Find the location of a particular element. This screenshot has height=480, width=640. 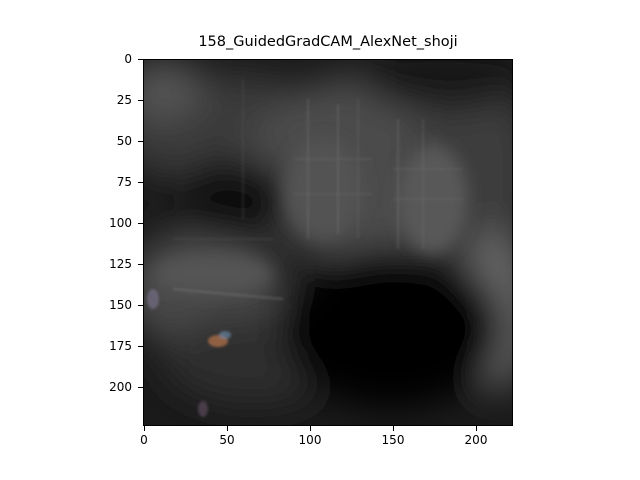

y-tick-label: 25 is located at coordinates (124, 100).